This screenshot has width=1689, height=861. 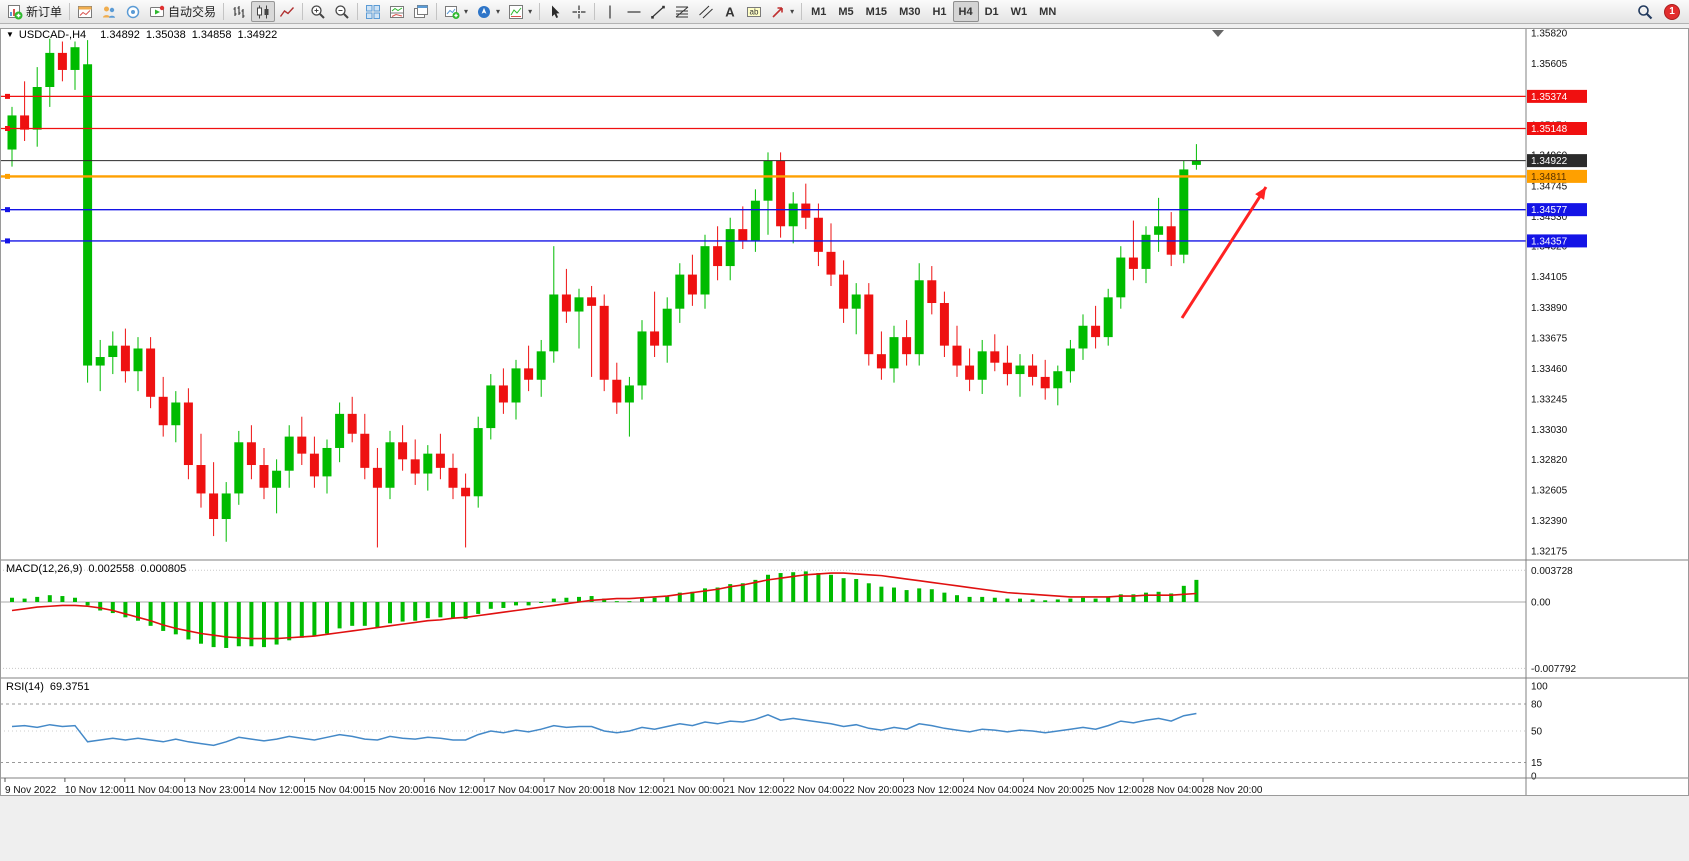 I want to click on collapse-icon: ▼, so click(x=10, y=34).